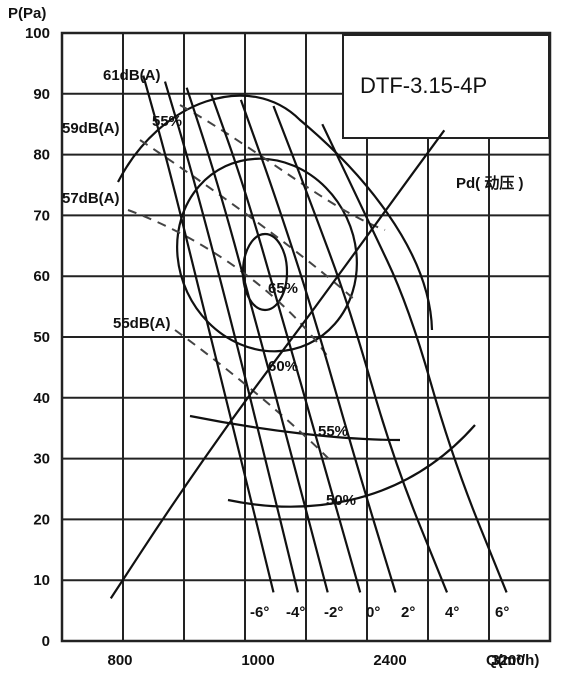 This screenshot has width=571, height=676. Describe the element at coordinates (333, 431) in the screenshot. I see `efficiency-label-55: 55%` at that location.